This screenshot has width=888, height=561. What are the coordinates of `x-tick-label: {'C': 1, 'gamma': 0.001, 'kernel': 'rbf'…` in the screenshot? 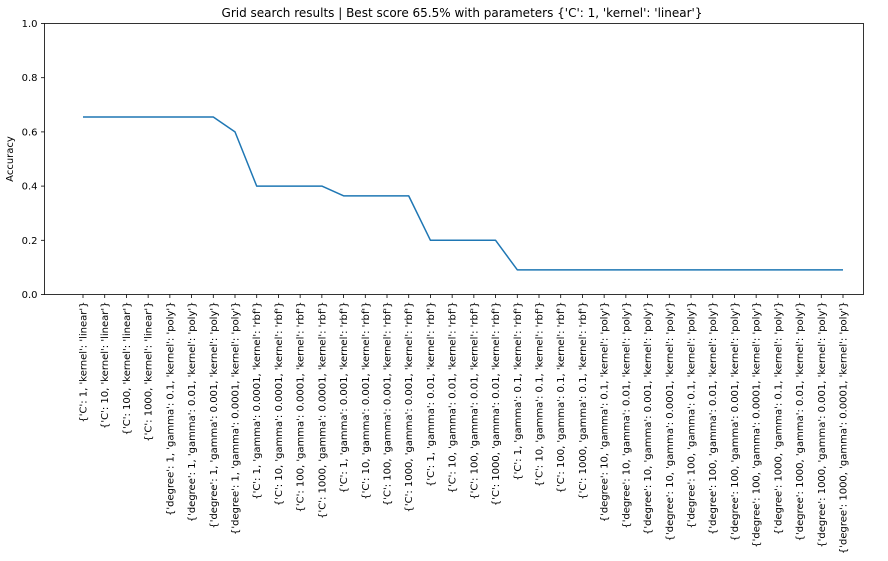 It's located at (344, 398).